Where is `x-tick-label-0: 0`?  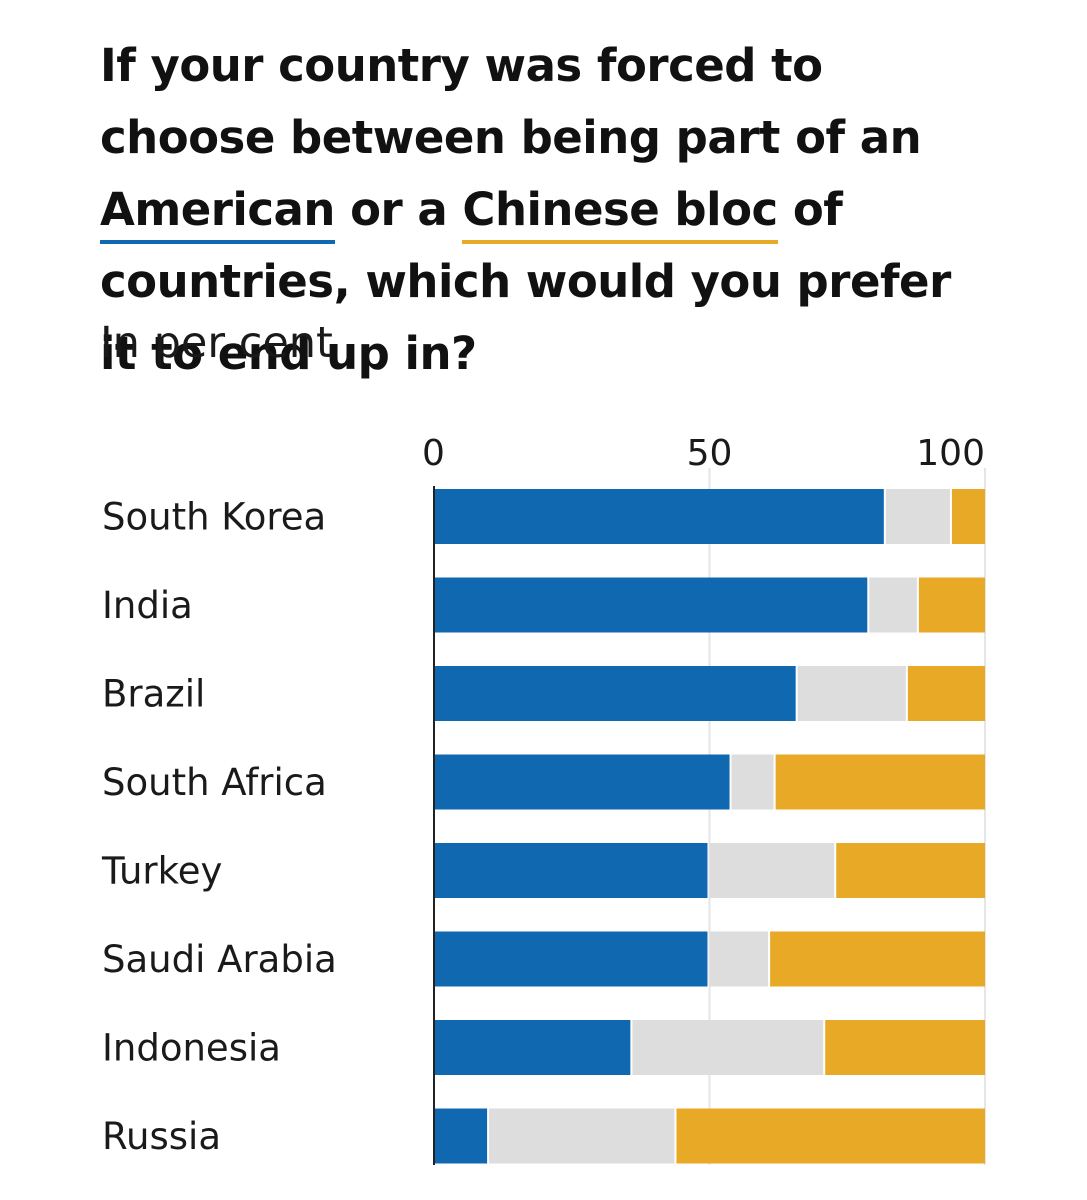
x-tick-label-0: 0 is located at coordinates (433, 453).